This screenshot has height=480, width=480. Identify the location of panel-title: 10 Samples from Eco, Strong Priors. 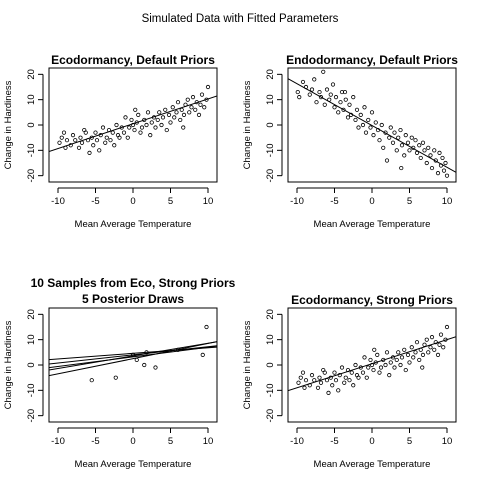
(133, 283).